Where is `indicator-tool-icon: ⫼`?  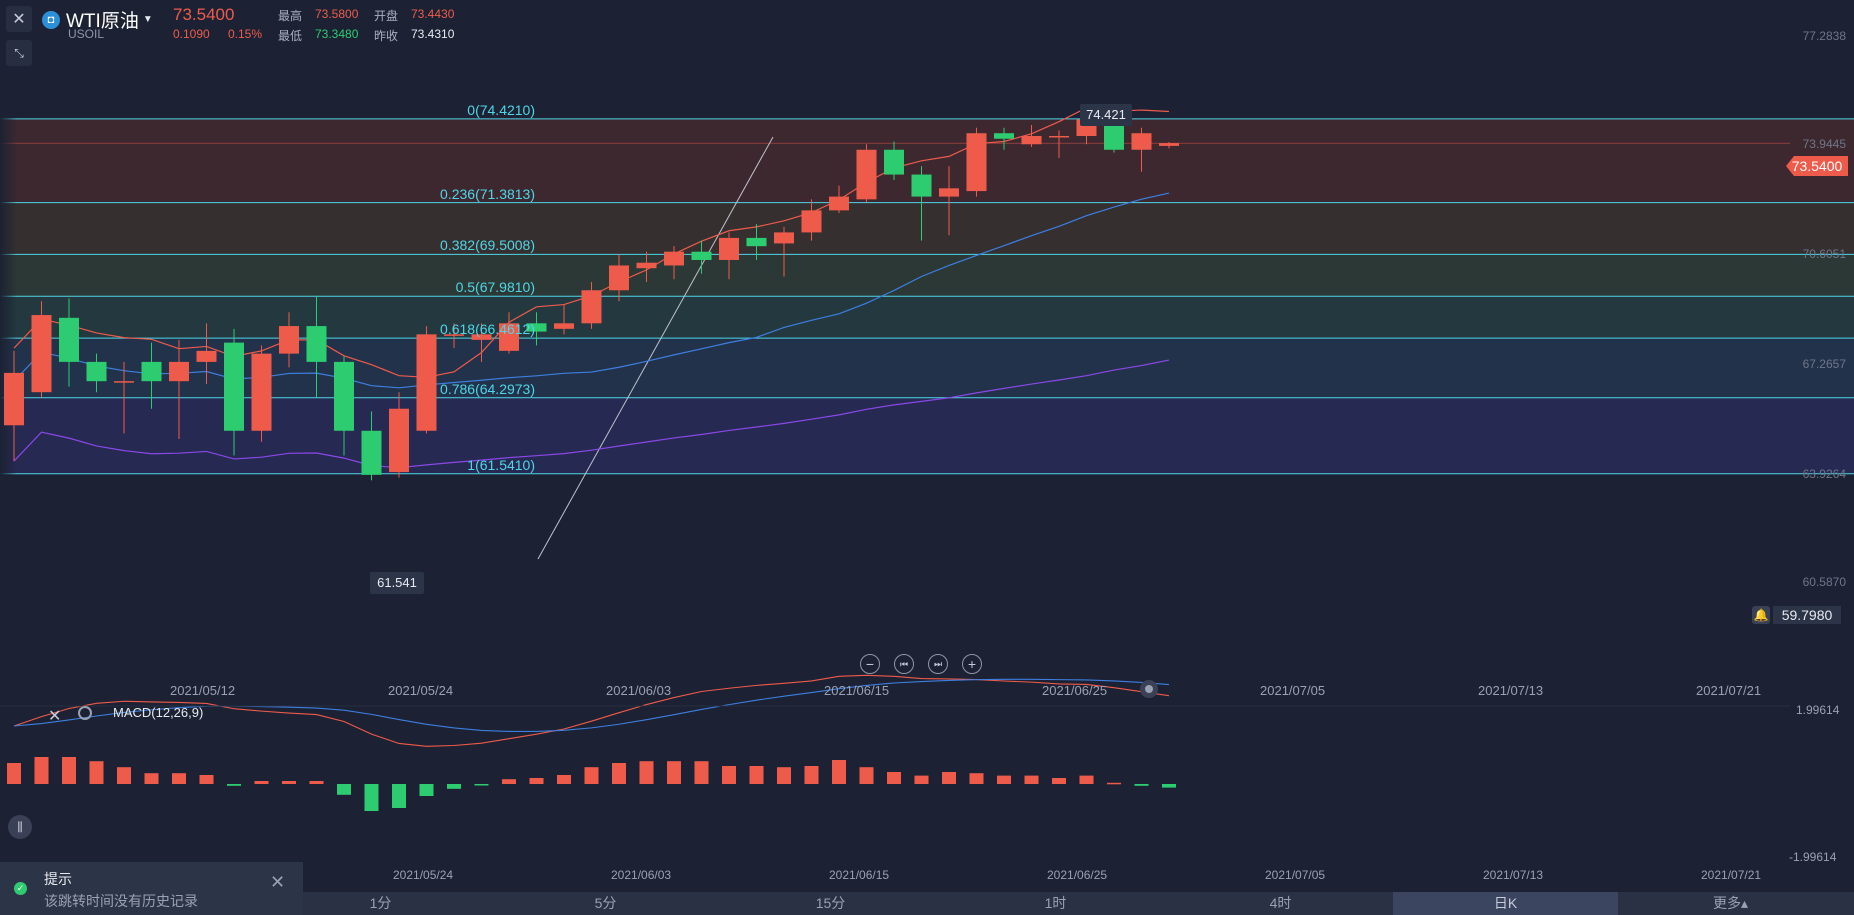 indicator-tool-icon: ⫼ is located at coordinates (20, 827).